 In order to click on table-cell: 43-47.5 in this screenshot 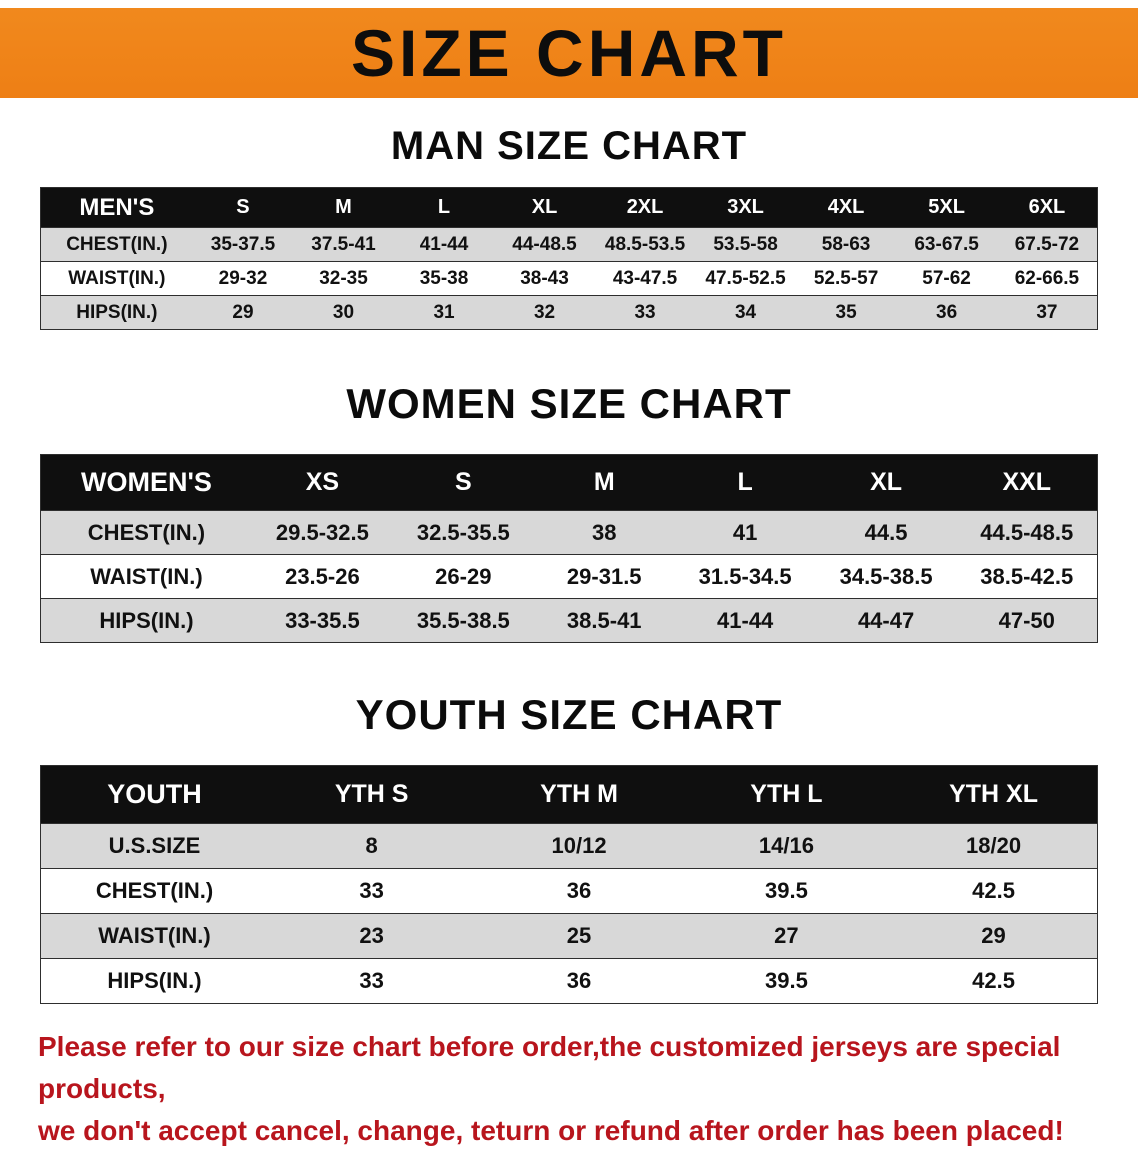, I will do `click(645, 278)`.